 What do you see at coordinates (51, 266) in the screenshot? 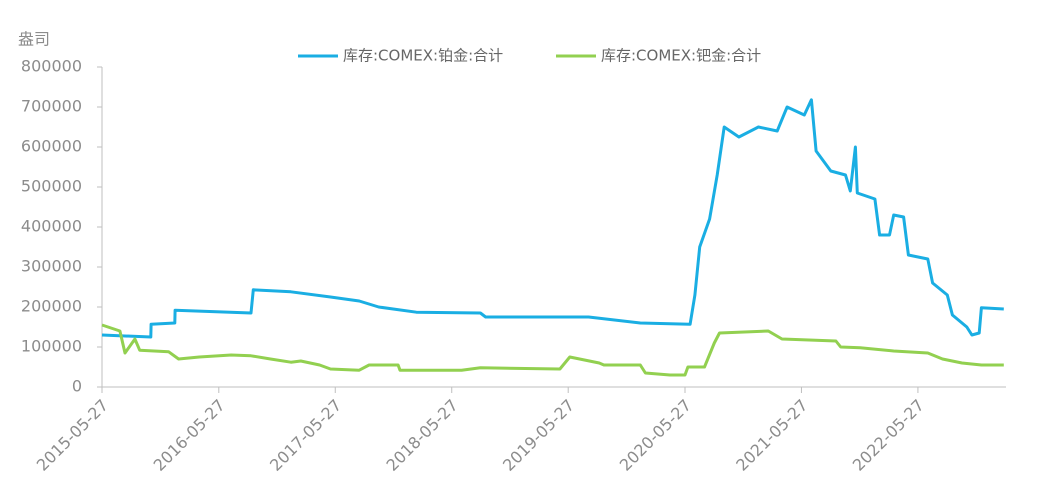
I see `y-tick-label: 300000` at bounding box center [51, 266].